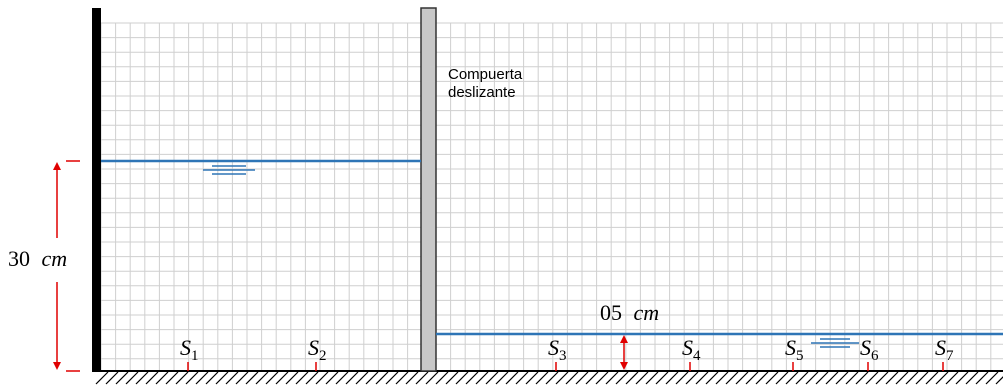  What do you see at coordinates (323, 356) in the screenshot?
I see `section-subscript: 2` at bounding box center [323, 356].